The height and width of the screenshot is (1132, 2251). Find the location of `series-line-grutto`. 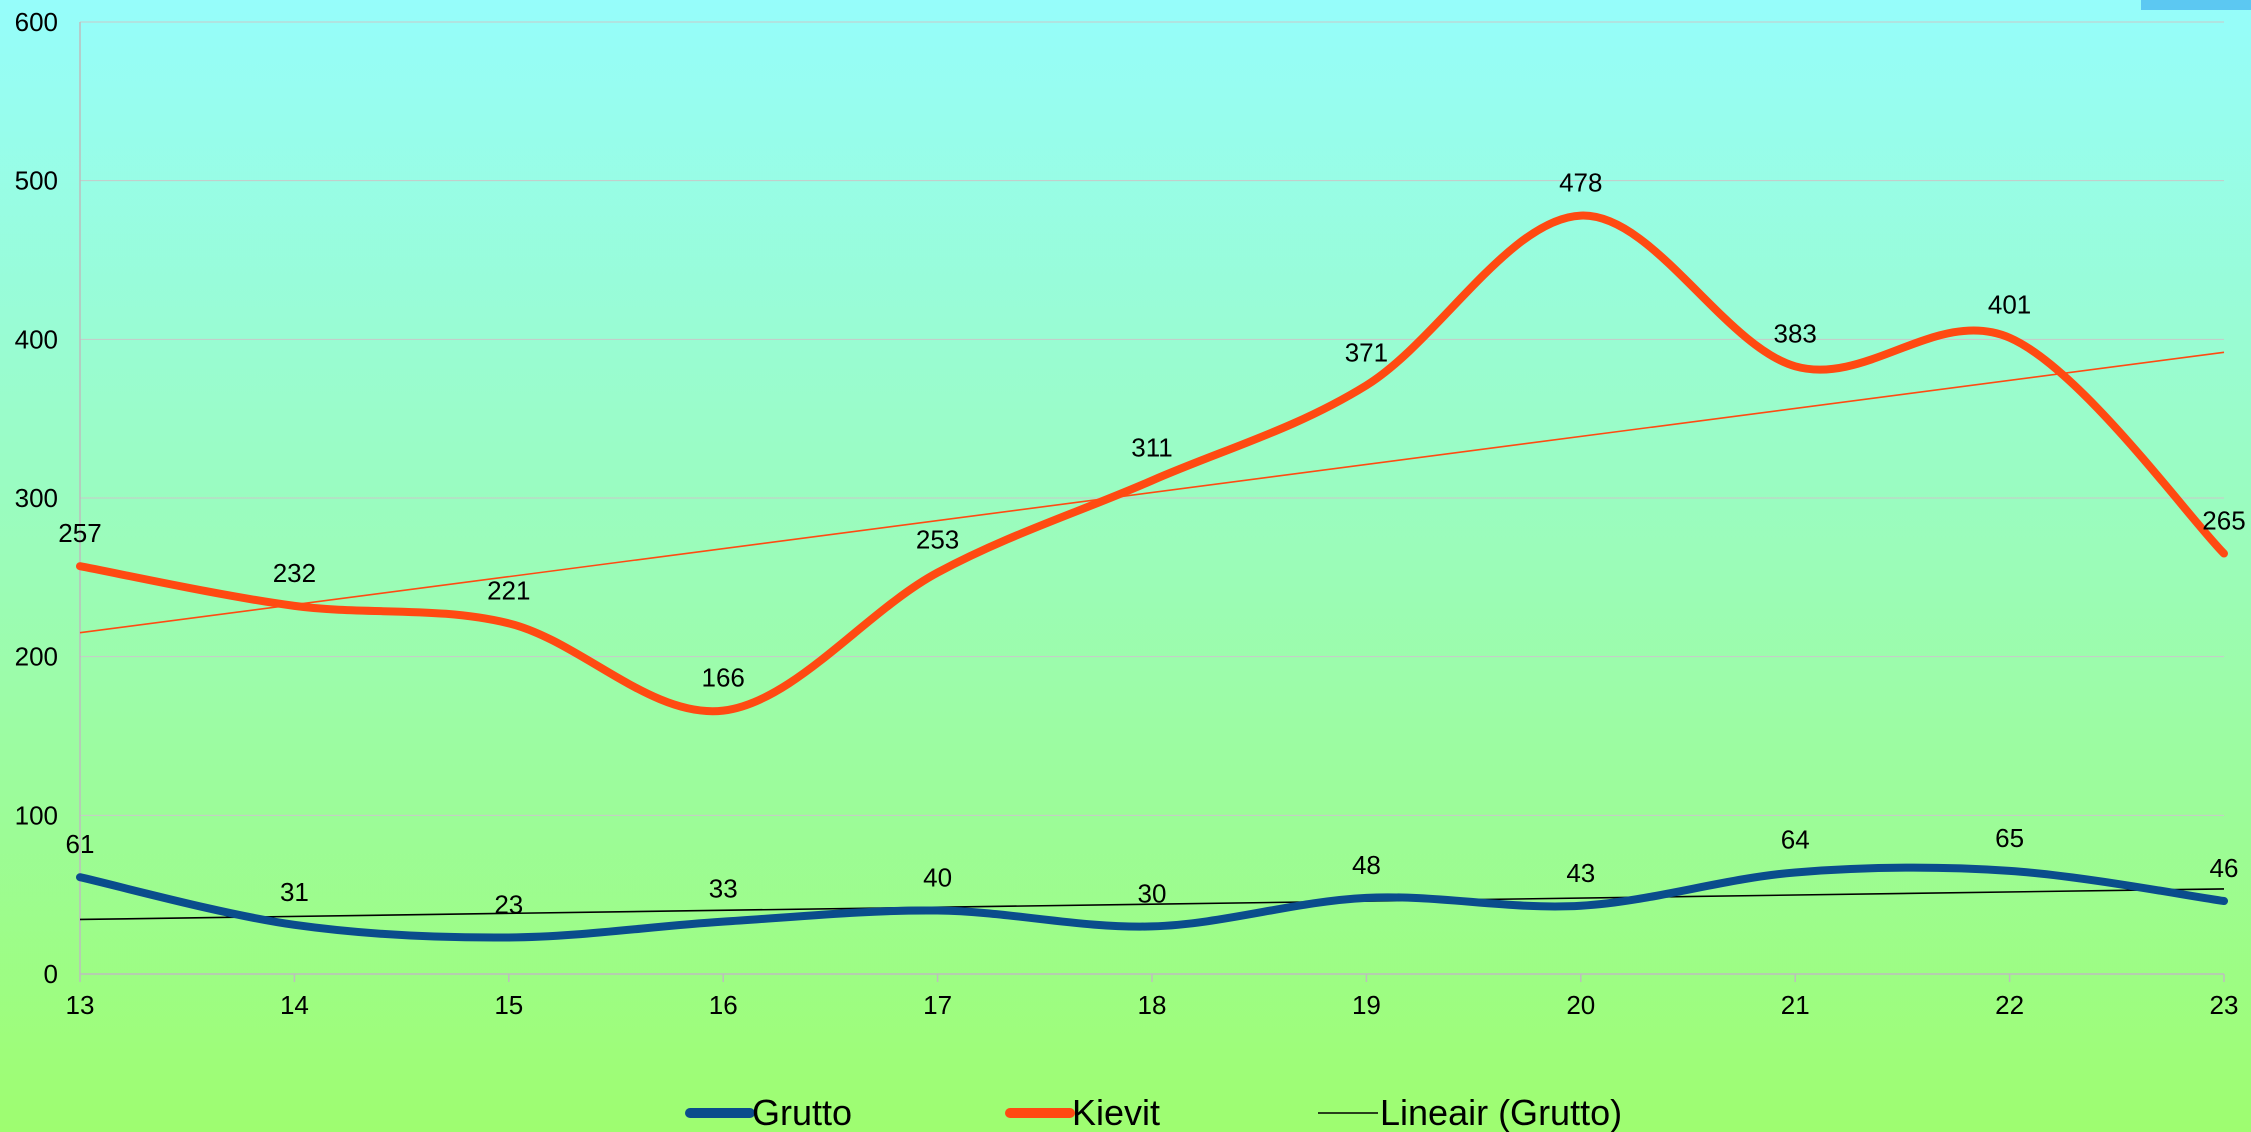

series-line-grutto is located at coordinates (1152, 902).